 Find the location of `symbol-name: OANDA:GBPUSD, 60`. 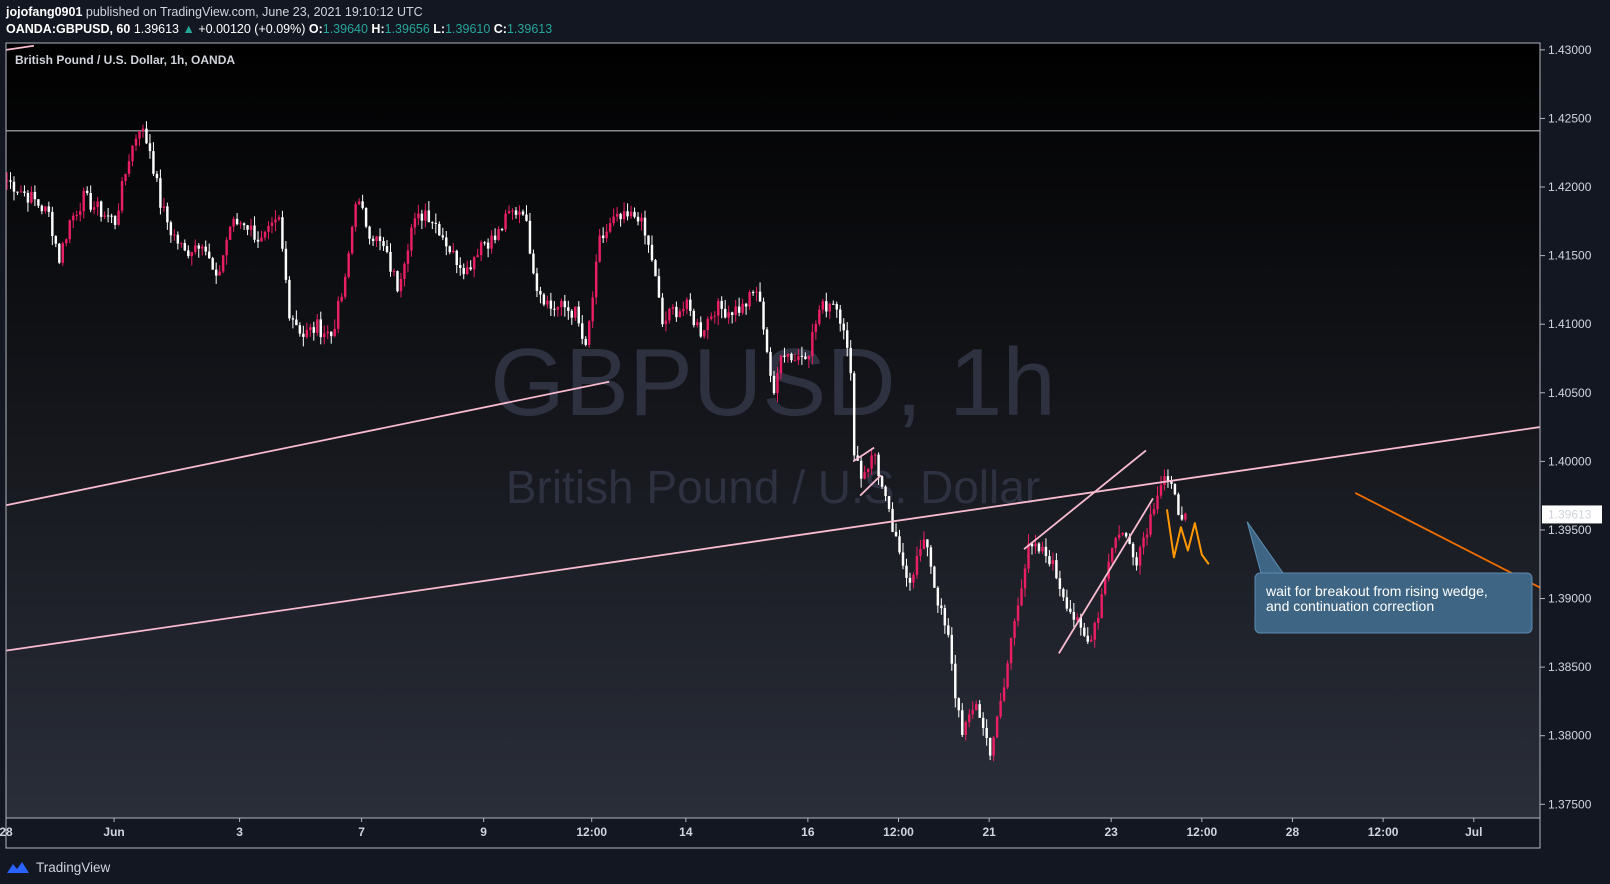

symbol-name: OANDA:GBPUSD, 60 is located at coordinates (68, 29).